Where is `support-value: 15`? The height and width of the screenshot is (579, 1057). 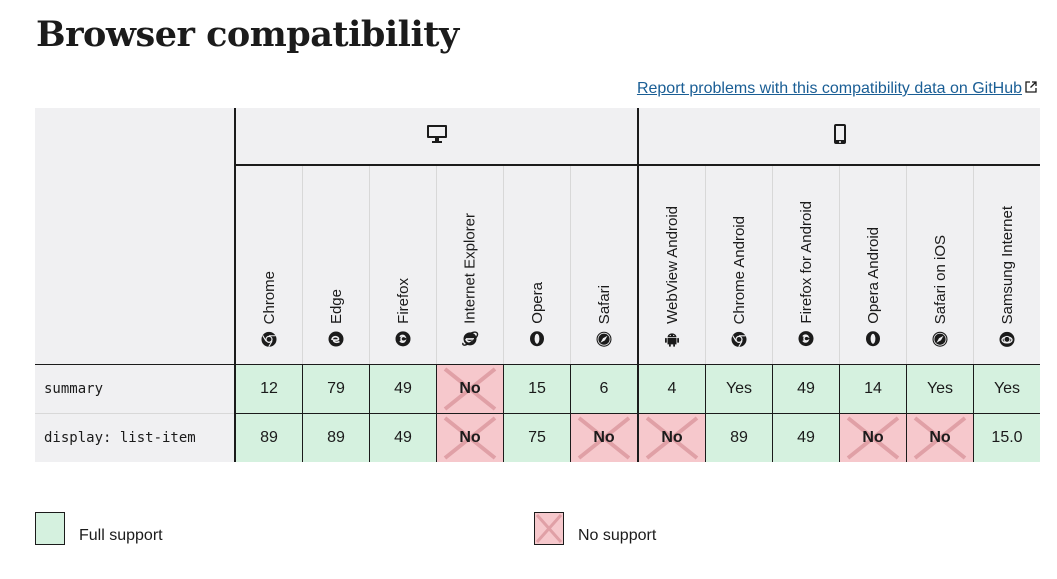 support-value: 15 is located at coordinates (537, 388).